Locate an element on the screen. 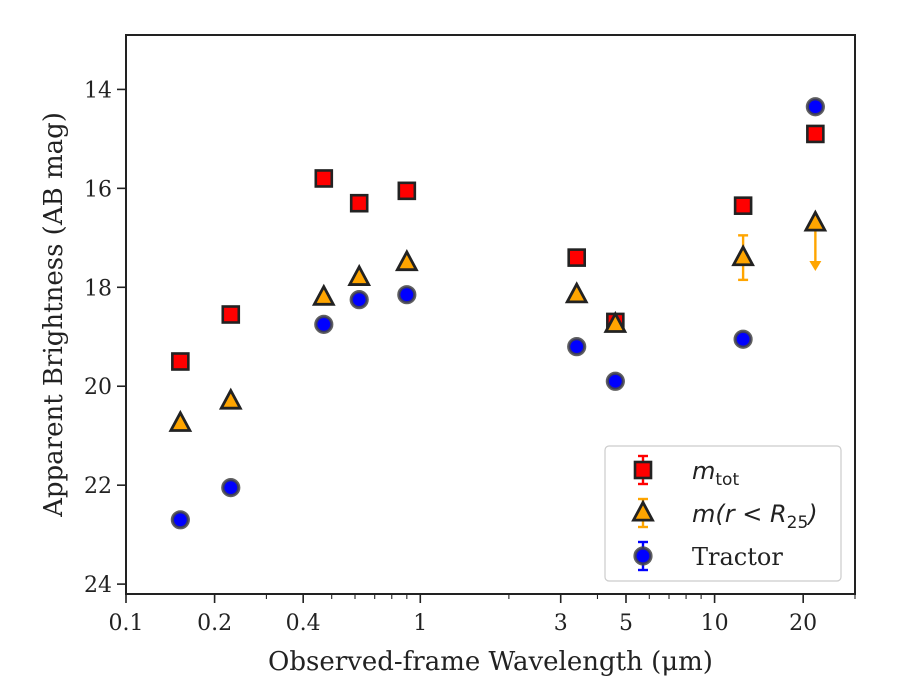 This screenshot has width=900, height=700. x-tick-label: 10 is located at coordinates (715, 623).